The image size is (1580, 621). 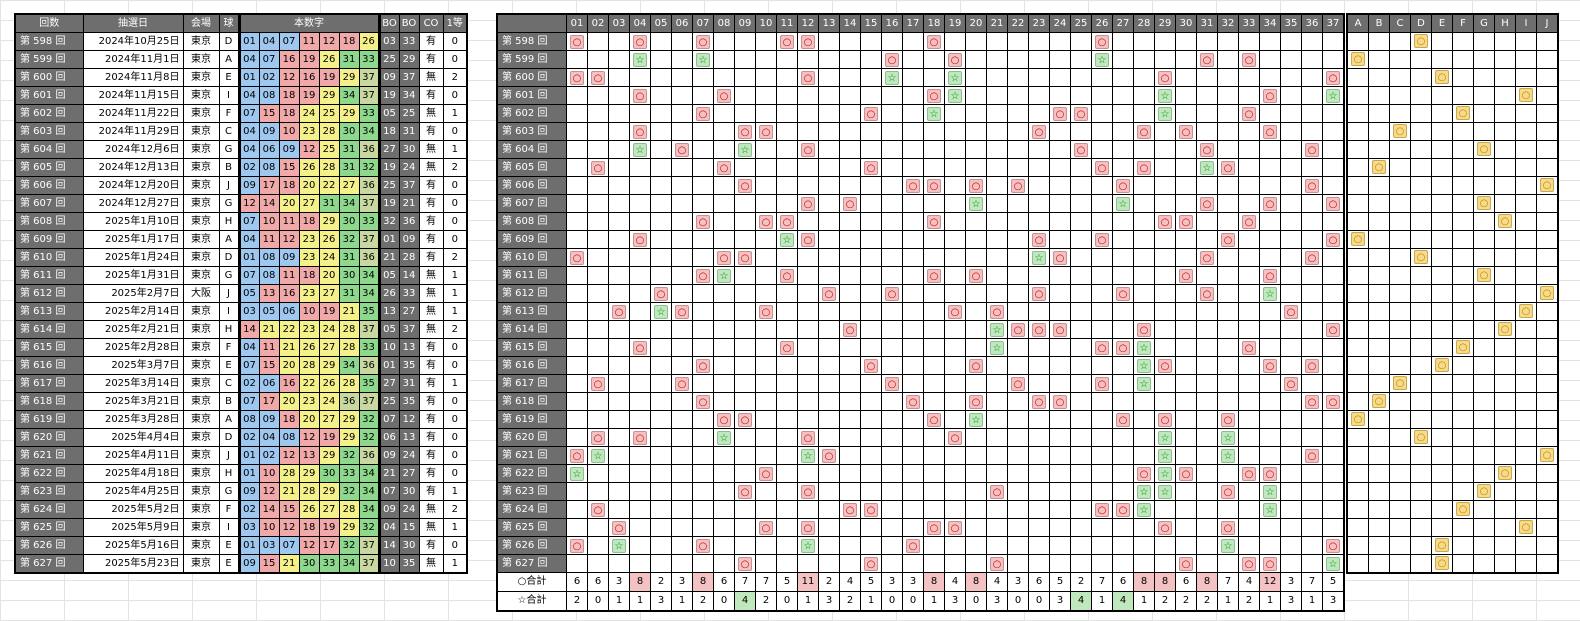 I want to click on main-number: 23, so click(x=309, y=293).